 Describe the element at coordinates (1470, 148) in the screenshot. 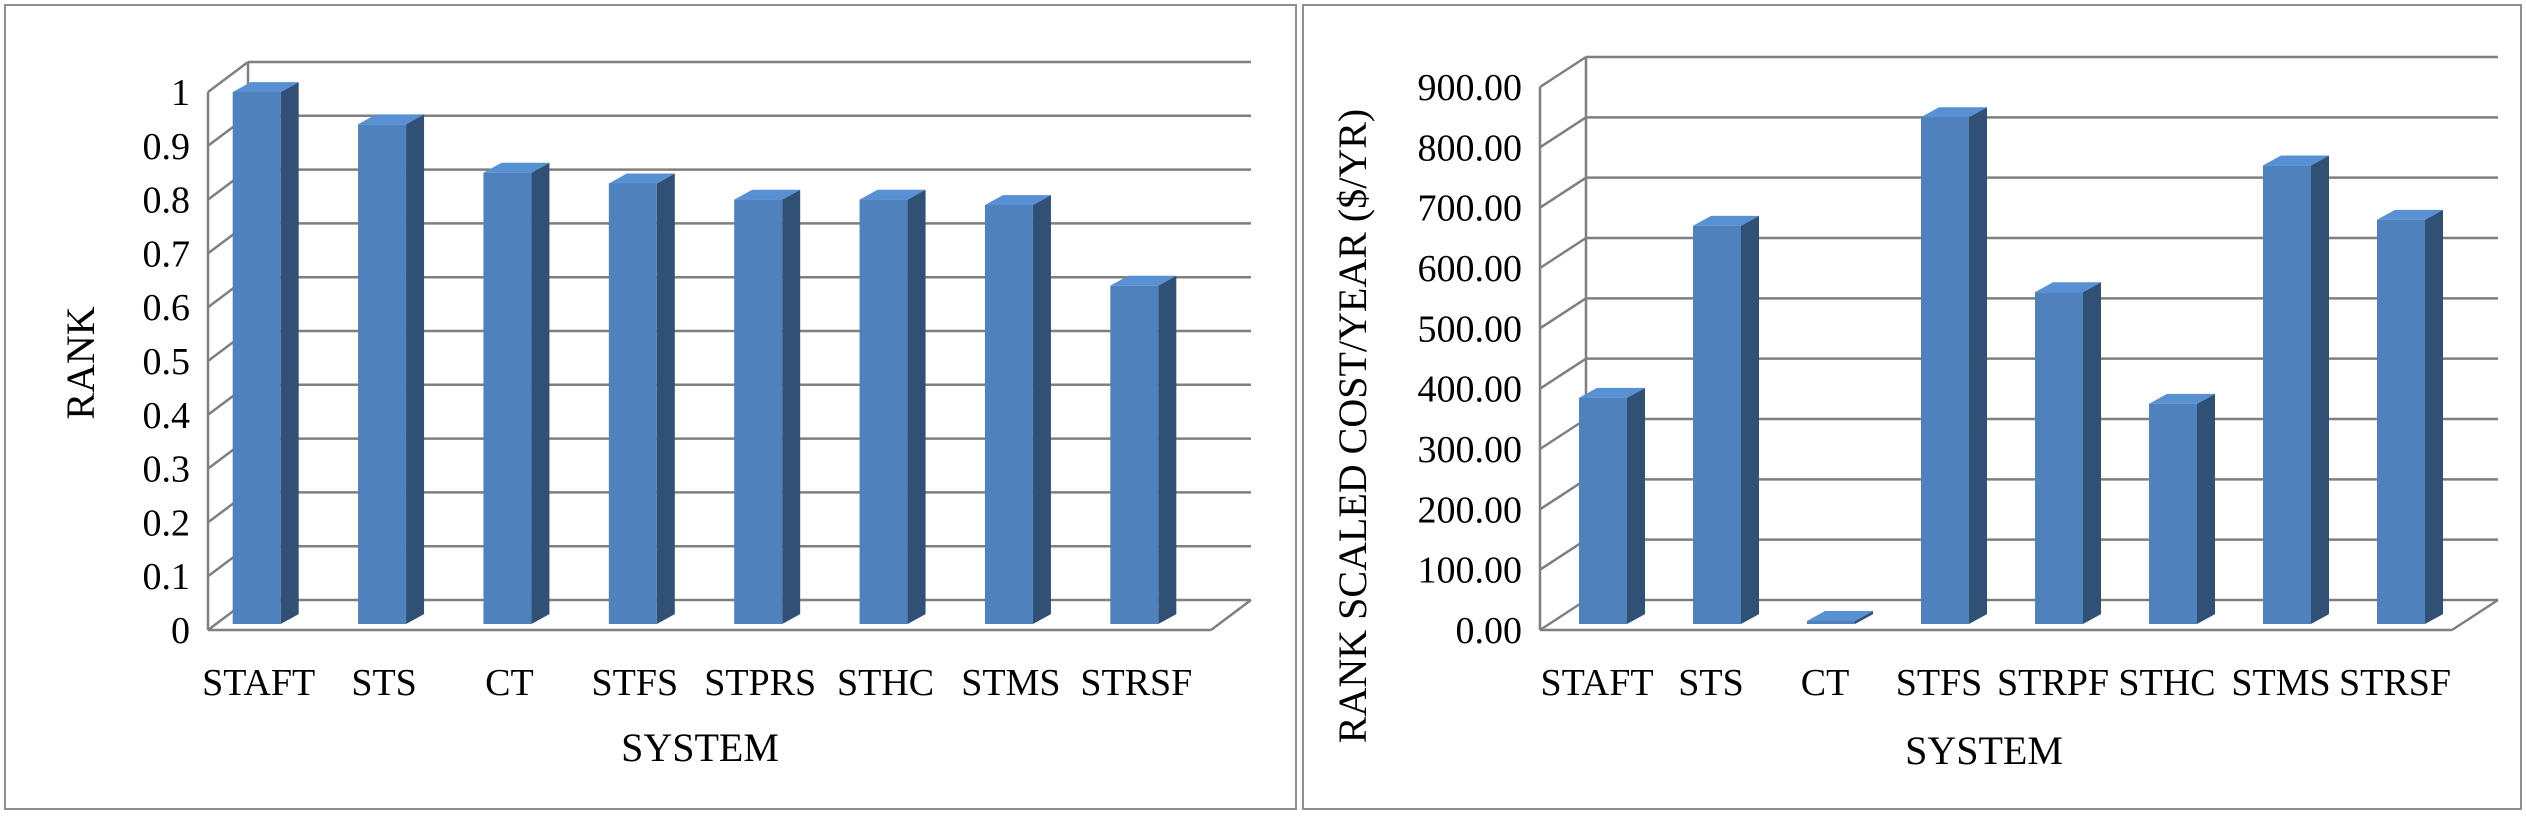

I see `y-tick-label: 800.00` at that location.